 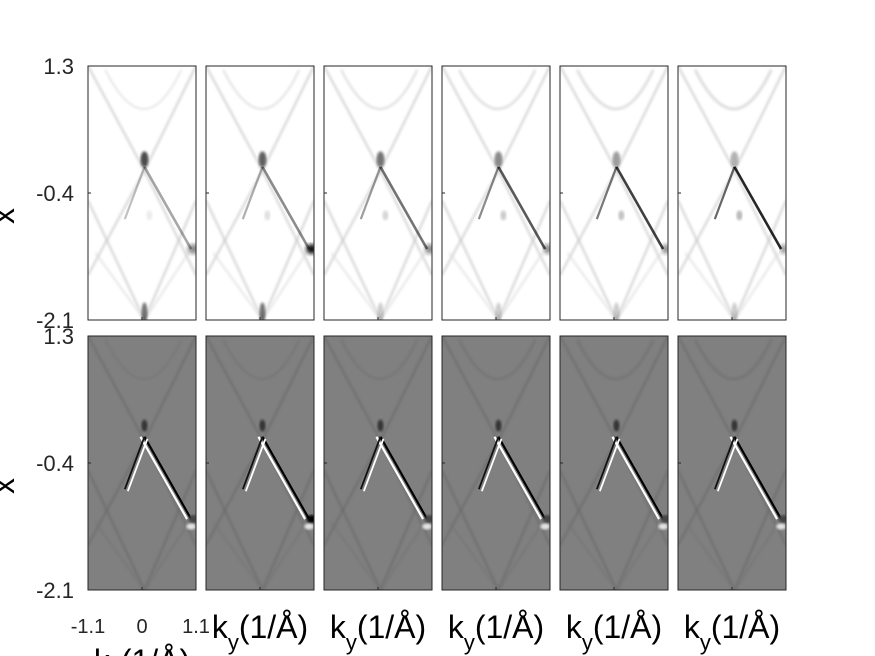 What do you see at coordinates (378, 193) in the screenshot?
I see `panel-r1-c3` at bounding box center [378, 193].